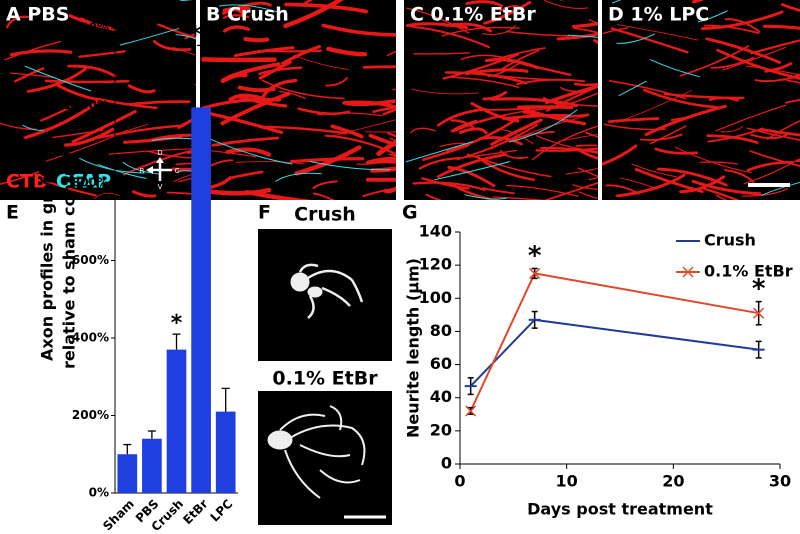  What do you see at coordinates (37, 15) in the screenshot?
I see `panel-title: A PBS` at bounding box center [37, 15].